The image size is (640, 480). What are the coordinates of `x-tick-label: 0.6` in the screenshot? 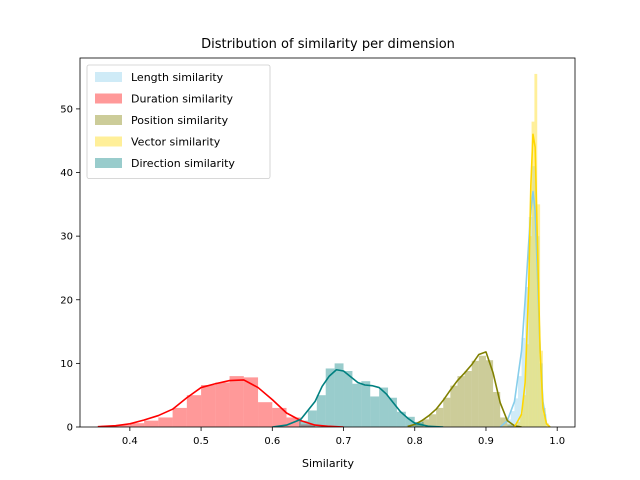 It's located at (272, 441).